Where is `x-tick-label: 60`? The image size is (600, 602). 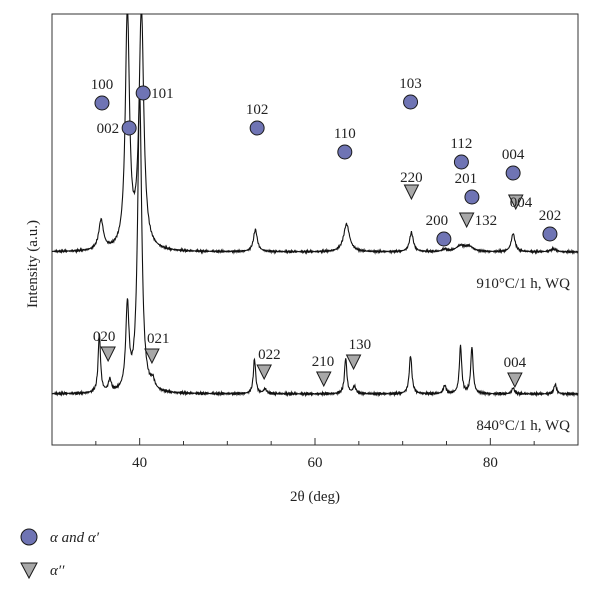 x-tick-label: 60 is located at coordinates (315, 463).